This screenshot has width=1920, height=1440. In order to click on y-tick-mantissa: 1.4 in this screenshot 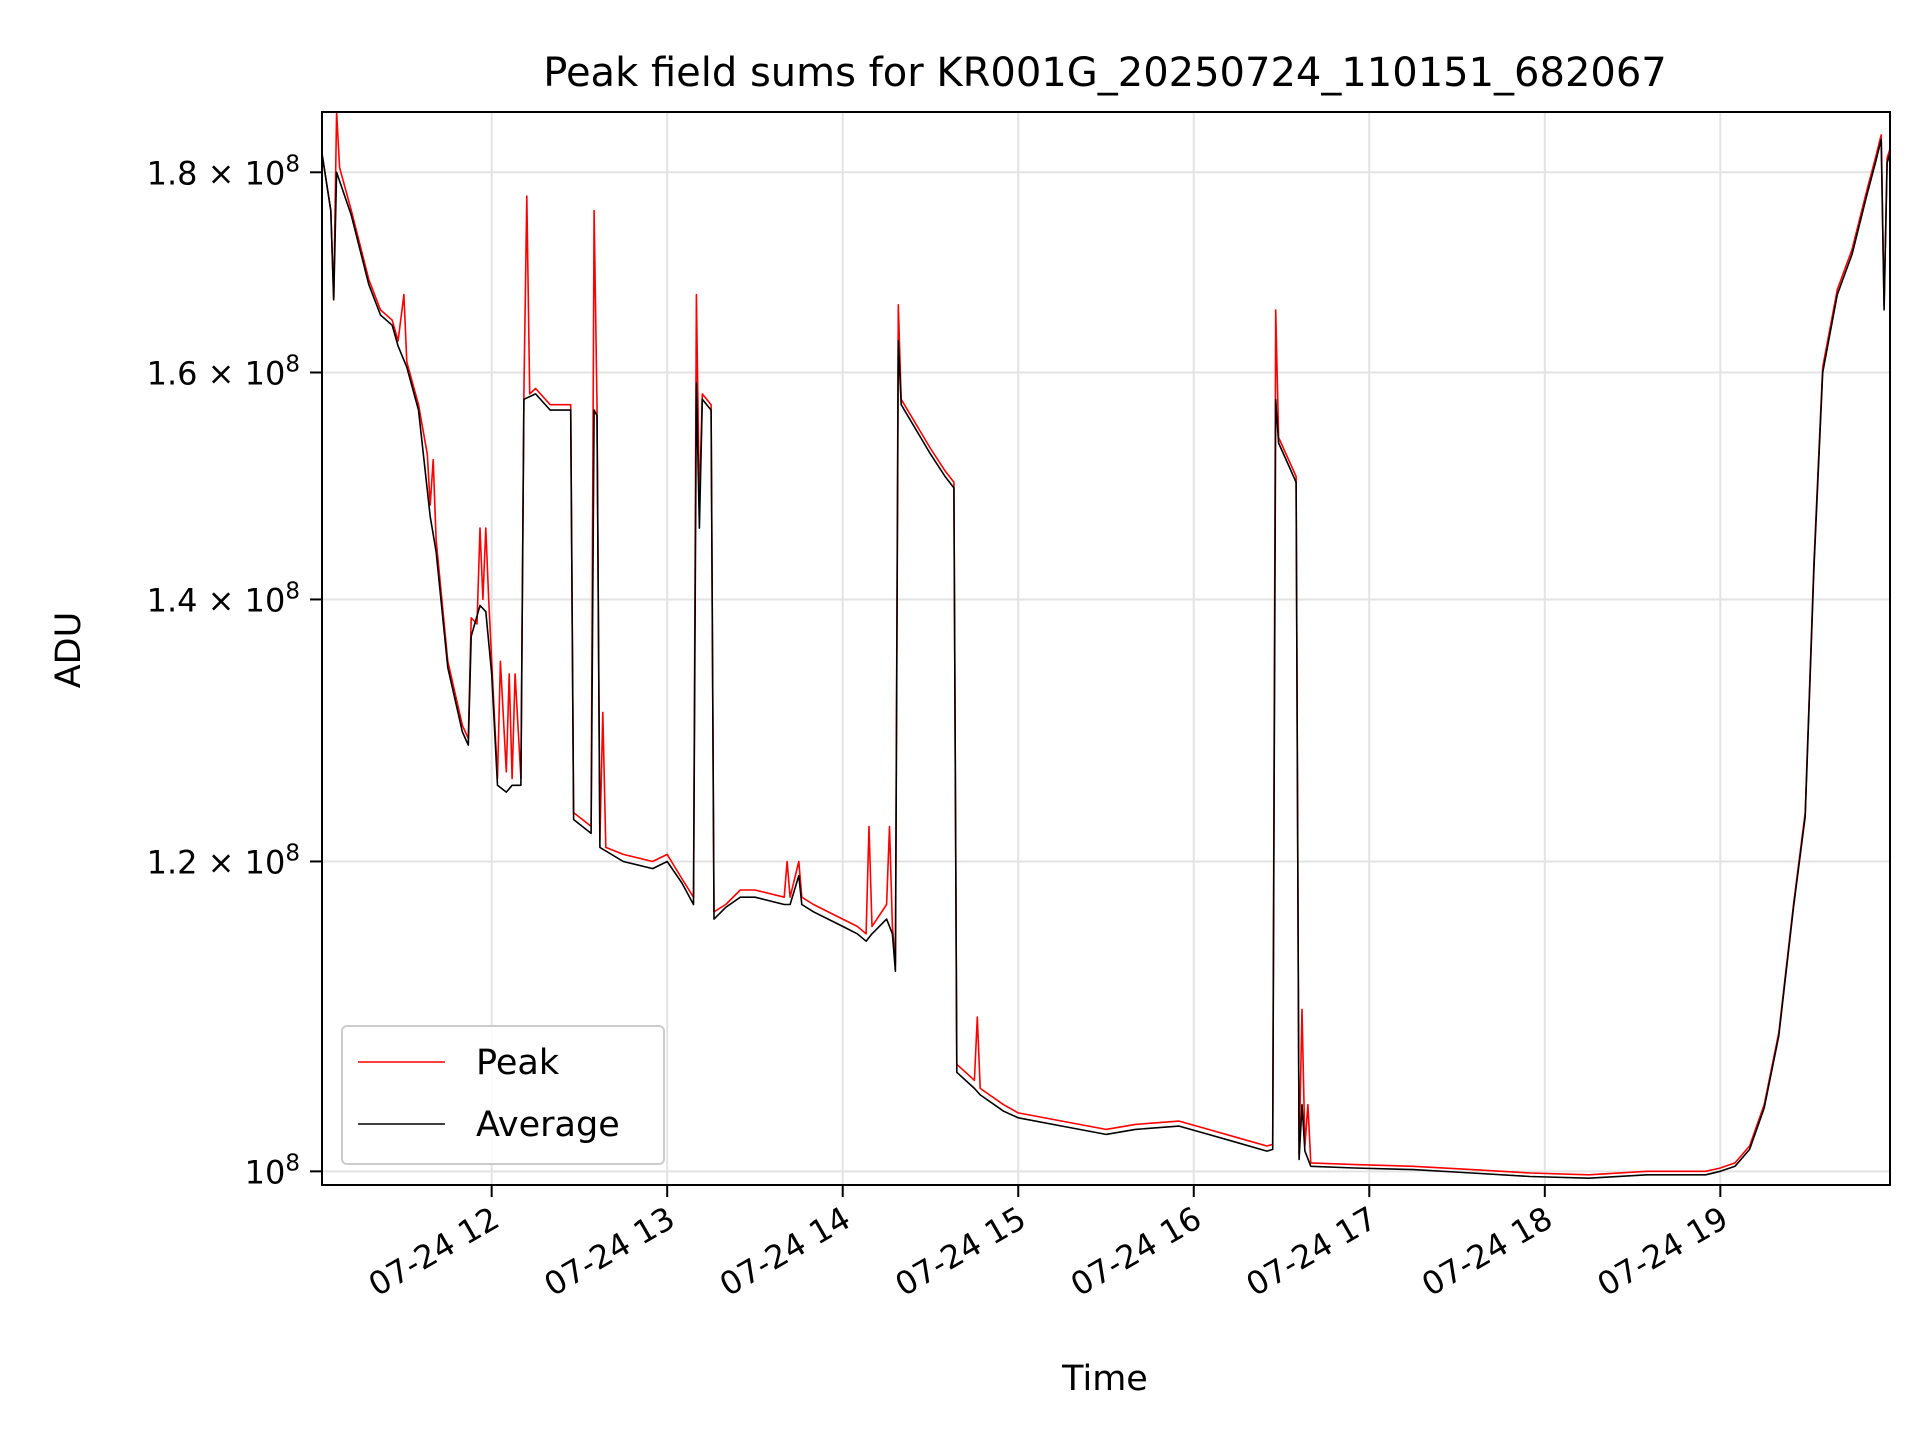, I will do `click(172, 600)`.